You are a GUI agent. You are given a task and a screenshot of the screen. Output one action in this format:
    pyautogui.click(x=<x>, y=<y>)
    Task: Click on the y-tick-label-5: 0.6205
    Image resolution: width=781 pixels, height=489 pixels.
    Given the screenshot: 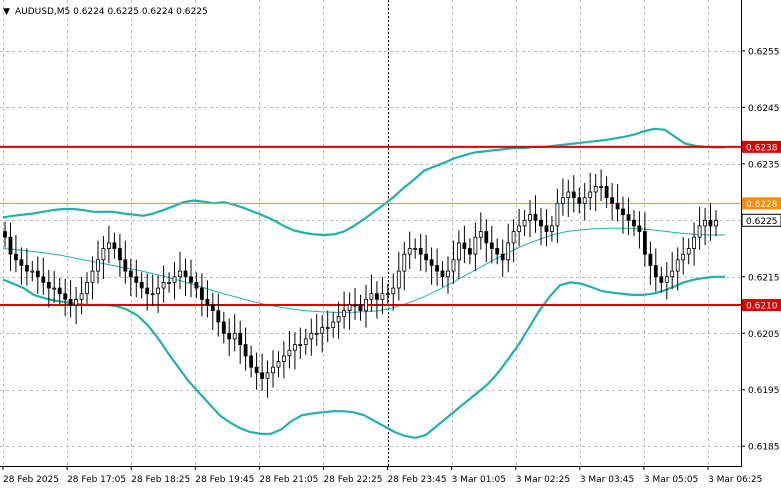 What is the action you would take?
    pyautogui.click(x=764, y=335)
    